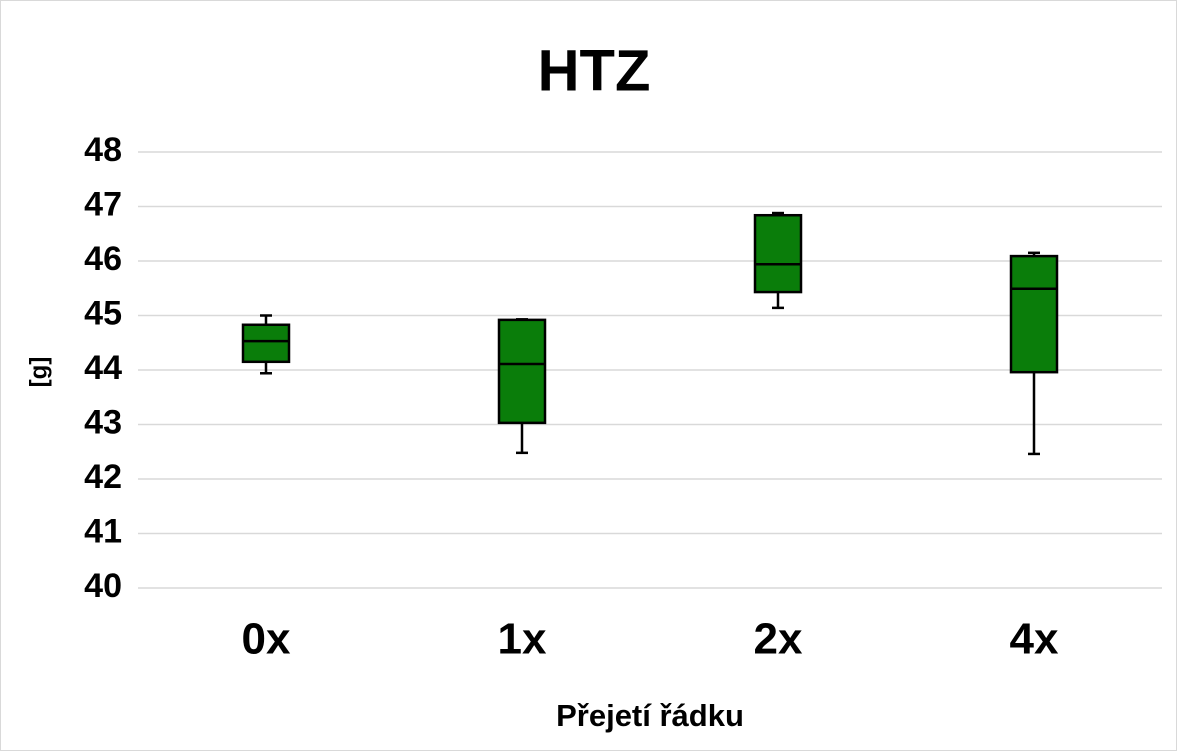 Image resolution: width=1177 pixels, height=751 pixels. What do you see at coordinates (650, 715) in the screenshot?
I see `x-axis-label: Přejetí řádku` at bounding box center [650, 715].